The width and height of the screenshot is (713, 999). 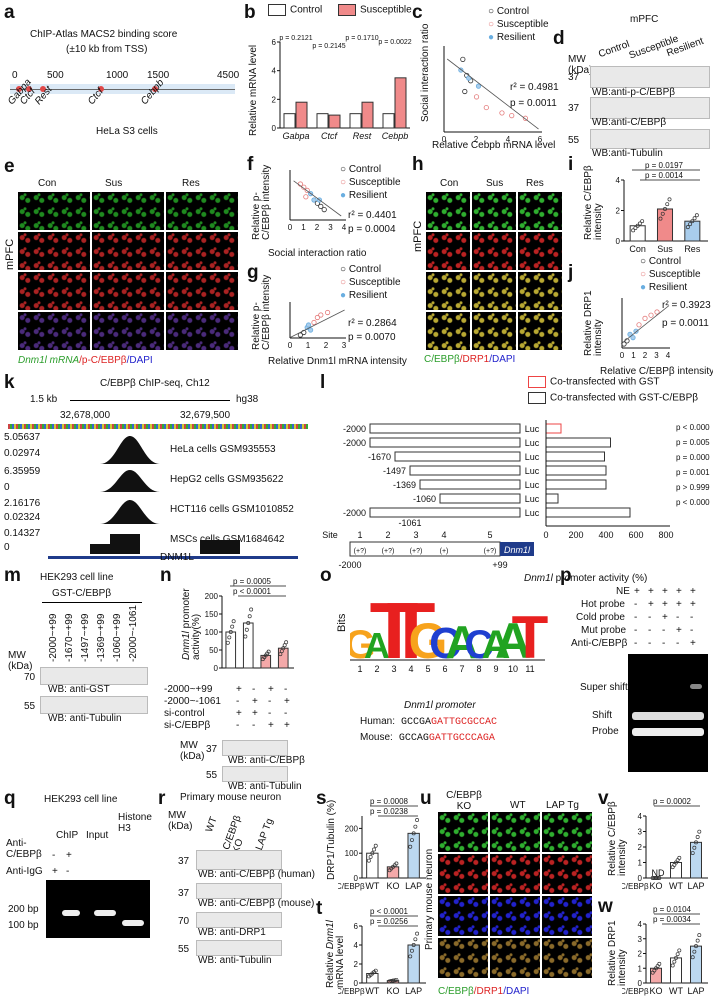 What do you see at coordinates (635, 535) in the screenshot?
I see `x-tick-label: 600` at bounding box center [635, 535].